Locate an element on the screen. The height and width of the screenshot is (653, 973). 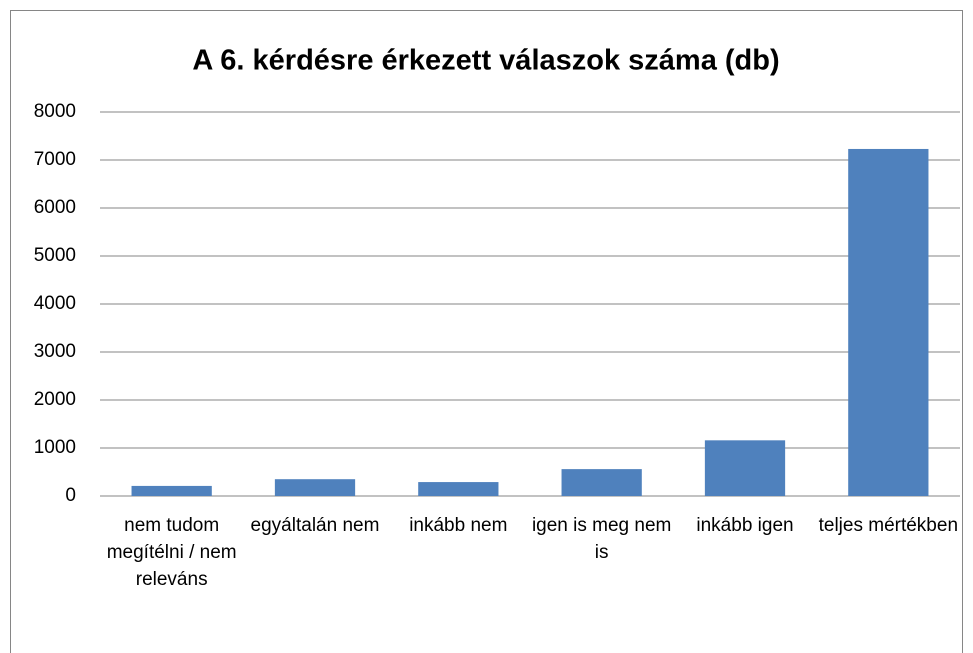
x-tick-label-box: egyáltalán nem is located at coordinates (315, 525).